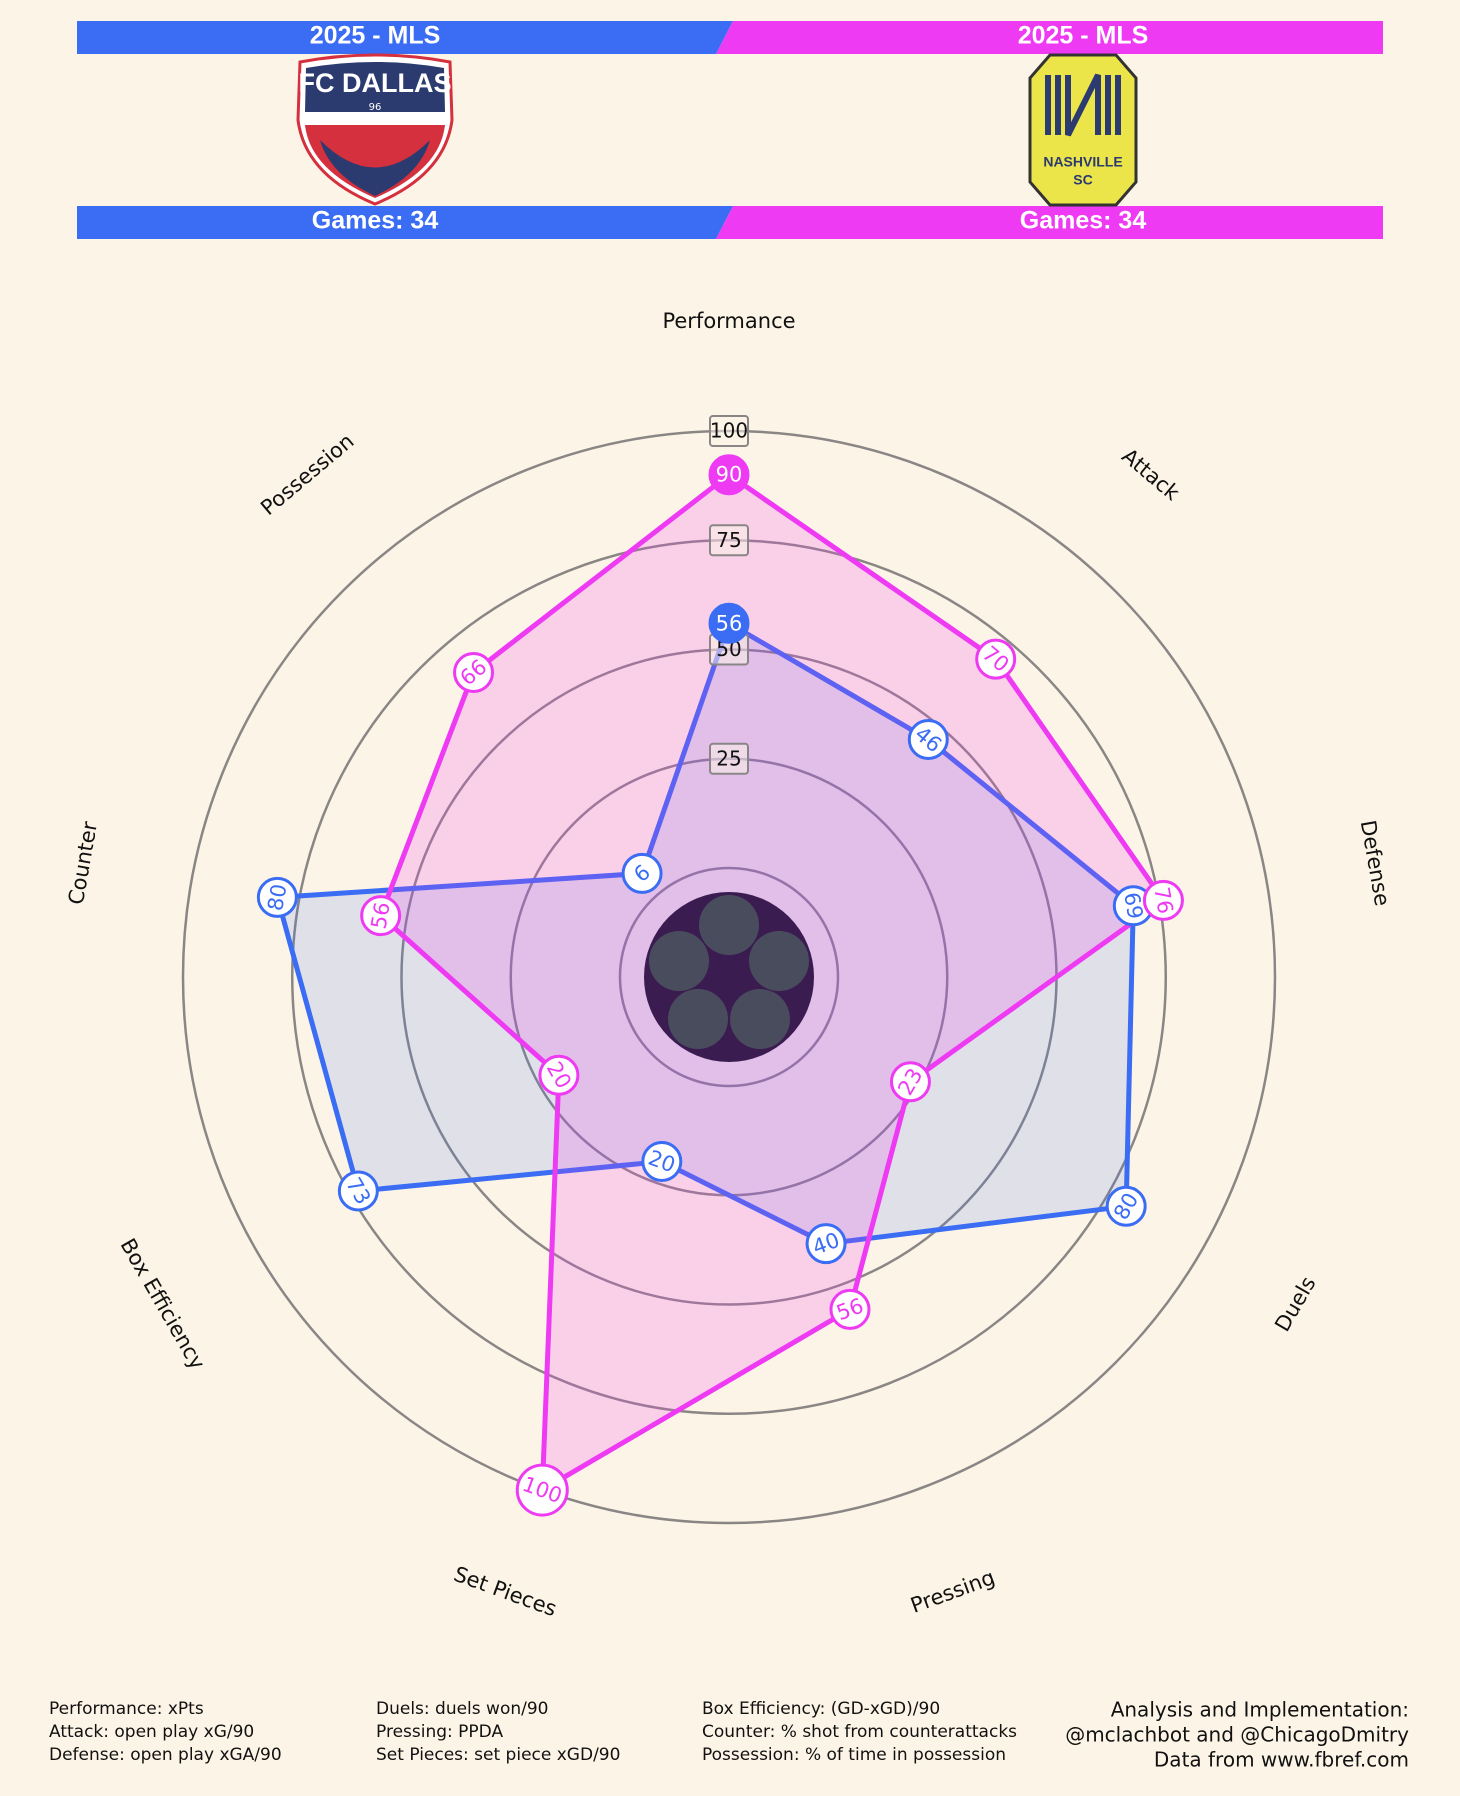 The height and width of the screenshot is (1796, 1460). What do you see at coordinates (375, 107) in the screenshot?
I see `logo-text: 96` at bounding box center [375, 107].